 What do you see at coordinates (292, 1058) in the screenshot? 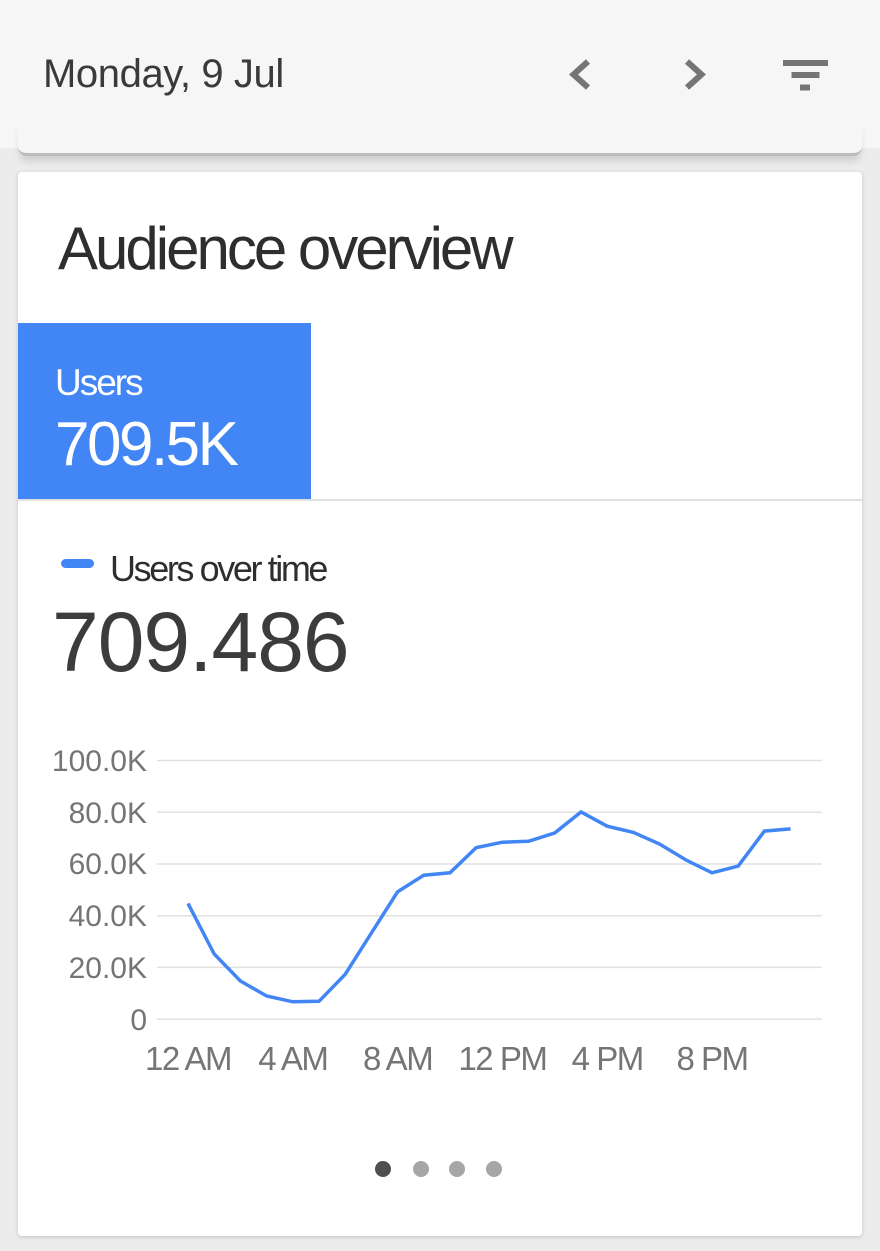
I see `svg-text: 4 AM` at bounding box center [292, 1058].